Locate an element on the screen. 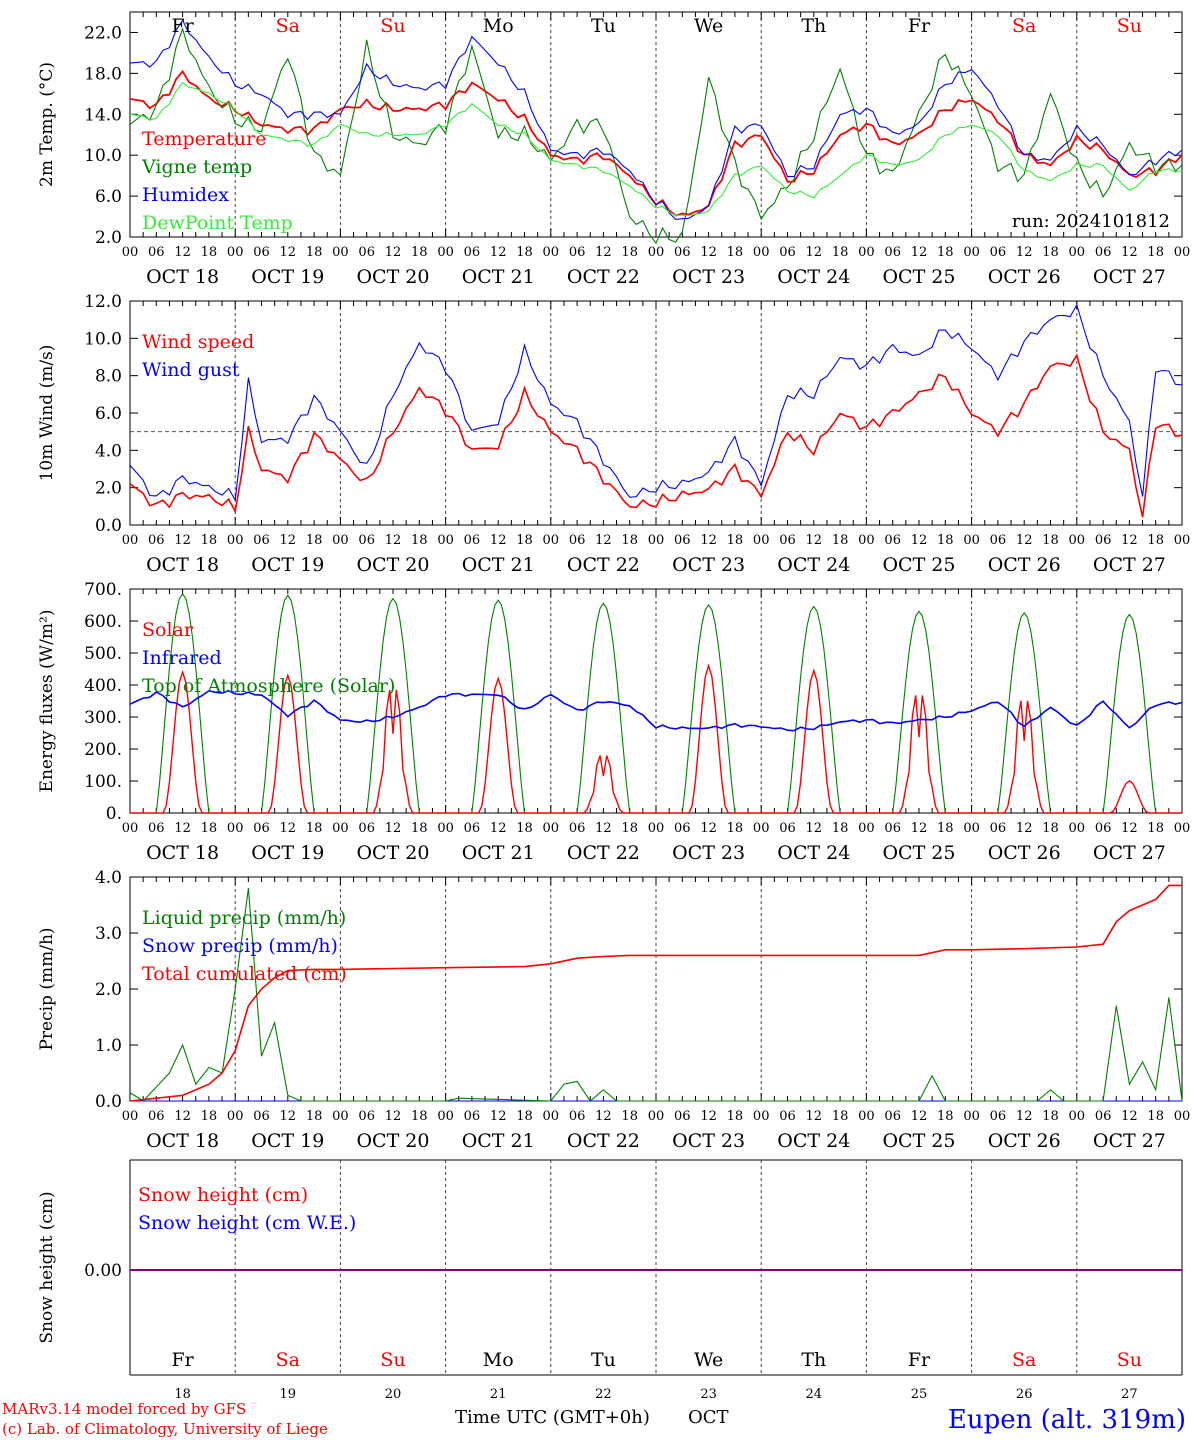  temp-y-tick-label: 10.0 is located at coordinates (103, 156).